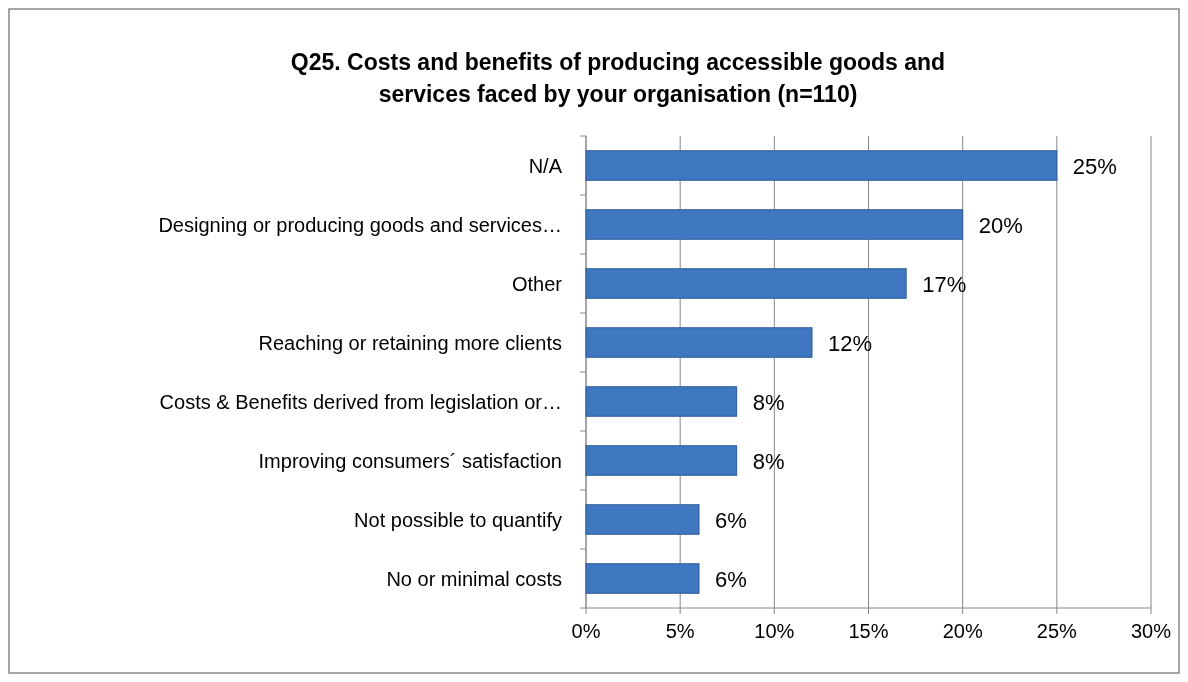 This screenshot has height=682, width=1188. Describe the element at coordinates (410, 342) in the screenshot. I see `y-tick-label: Reaching or retaining more clients` at that location.